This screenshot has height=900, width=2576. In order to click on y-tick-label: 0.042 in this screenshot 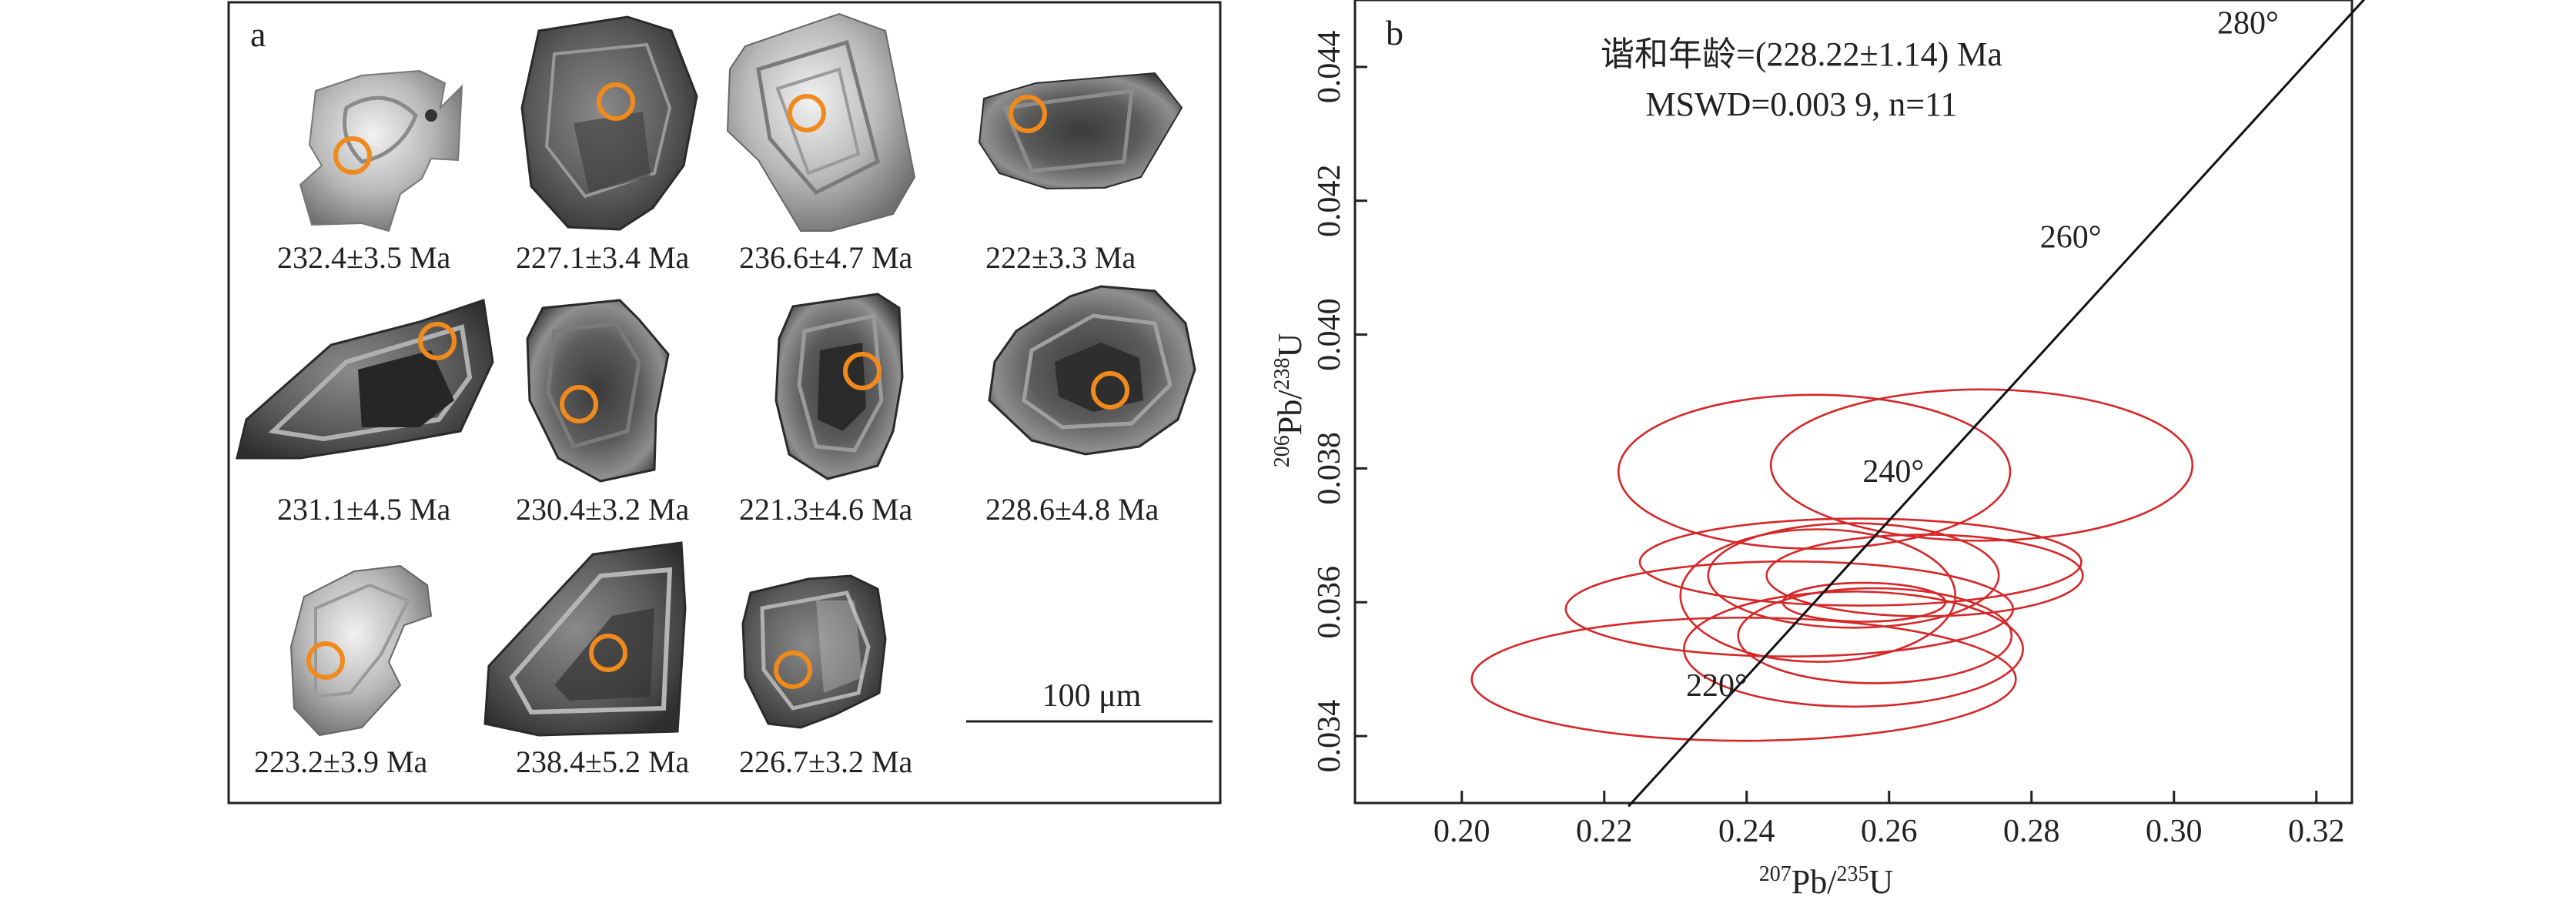, I will do `click(1330, 202)`.